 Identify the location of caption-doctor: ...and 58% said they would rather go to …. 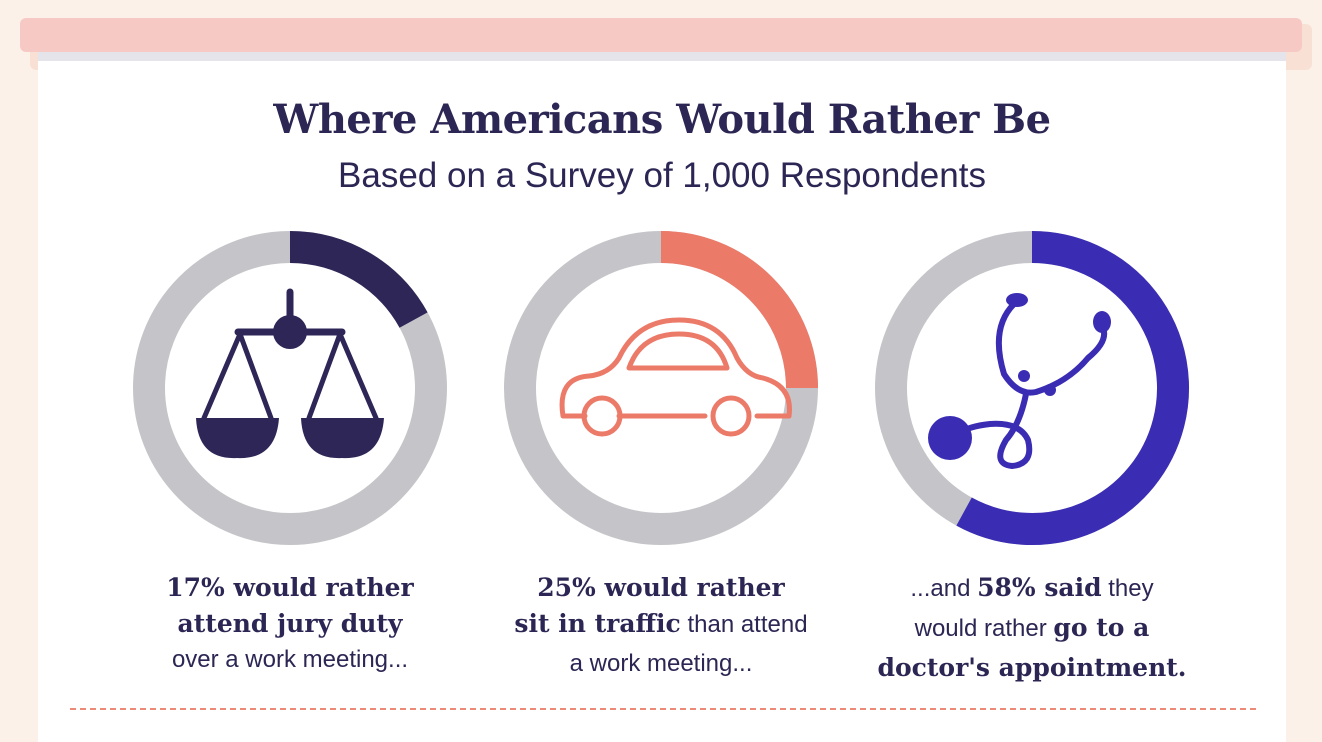
(1032, 628).